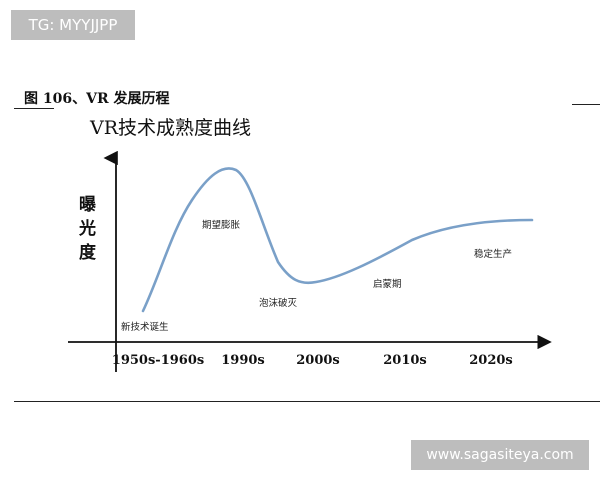 This screenshot has height=480, width=600. Describe the element at coordinates (493, 254) in the screenshot. I see `phase-annotation: 稳定生产` at that location.